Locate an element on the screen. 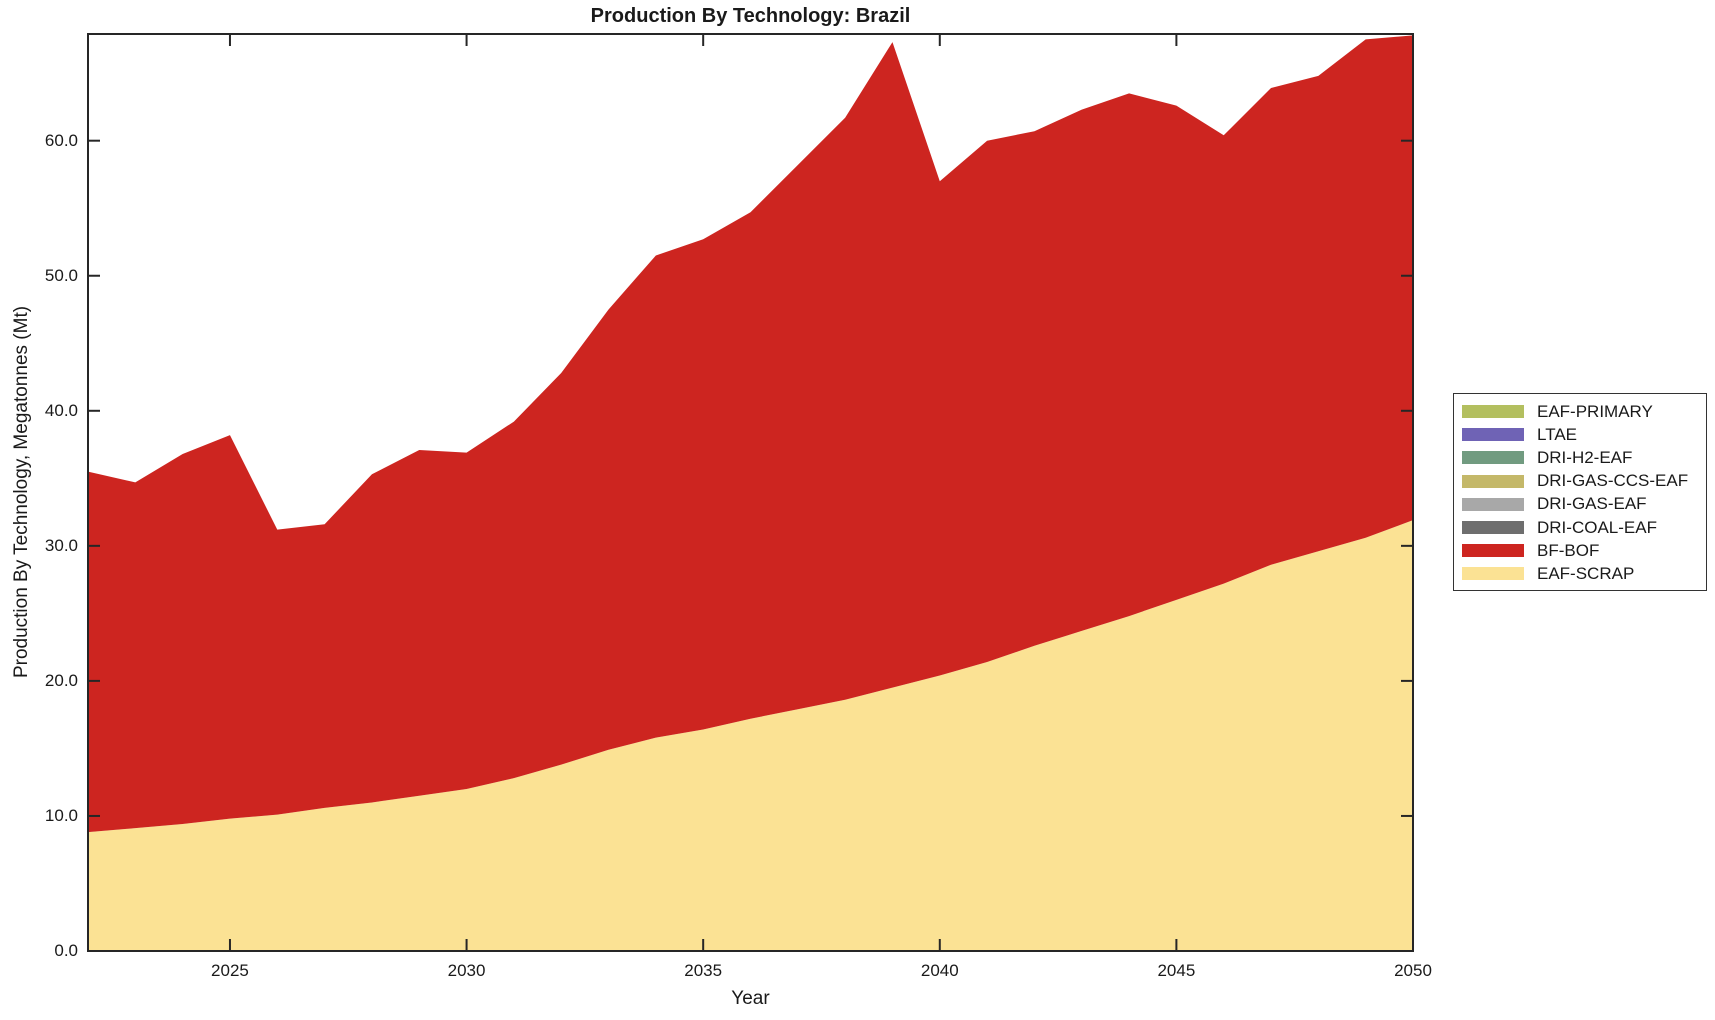 This screenshot has width=1715, height=1020. legend-item-eaf-primary: EAF-PRIMARY is located at coordinates (1584, 411).